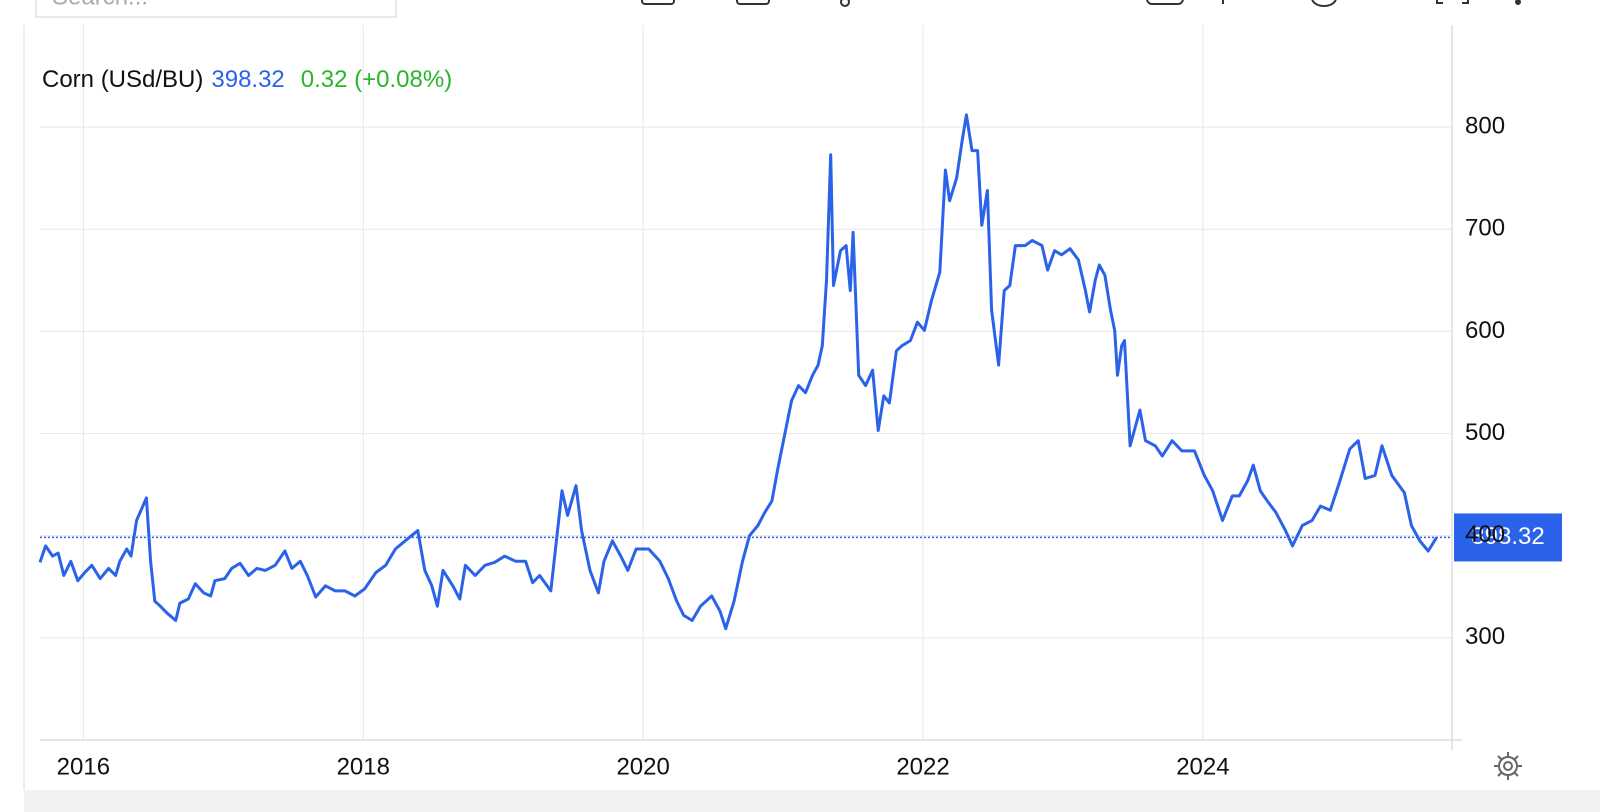 Image resolution: width=1600 pixels, height=812 pixels. What do you see at coordinates (216, 9) in the screenshot?
I see `search-box` at bounding box center [216, 9].